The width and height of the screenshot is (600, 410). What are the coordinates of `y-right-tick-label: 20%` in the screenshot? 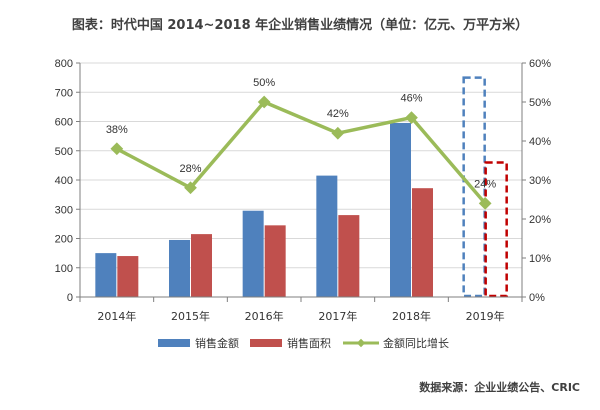 It's located at (540, 220).